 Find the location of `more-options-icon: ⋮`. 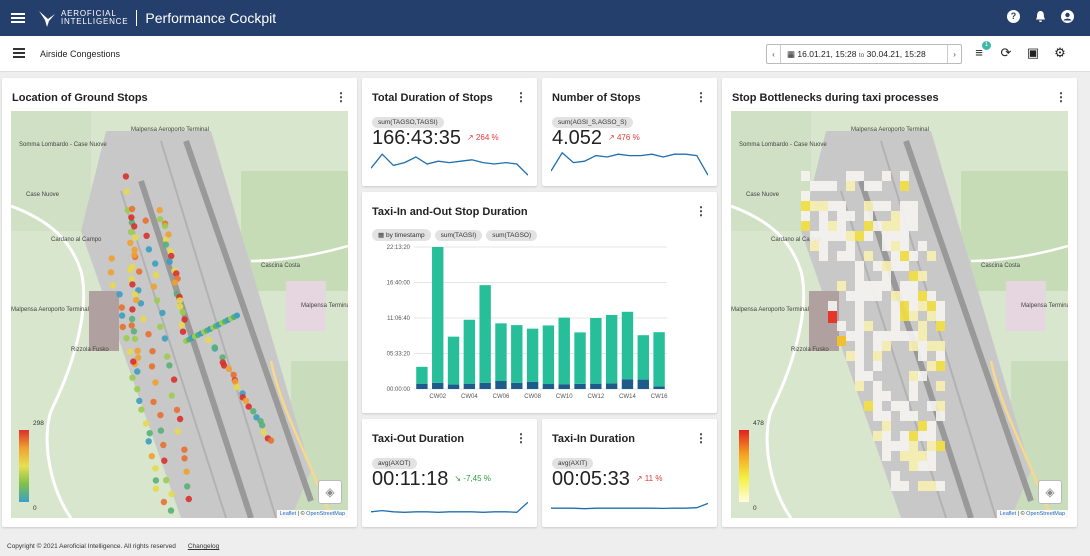

more-options-icon: ⋮ is located at coordinates (341, 97).